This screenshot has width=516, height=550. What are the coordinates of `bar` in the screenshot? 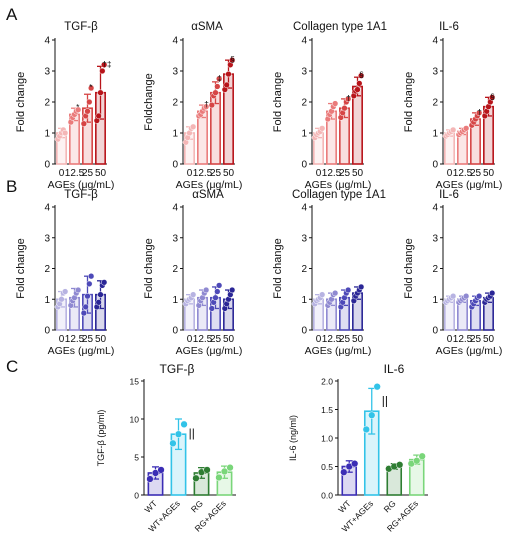 It's located at (202, 137).